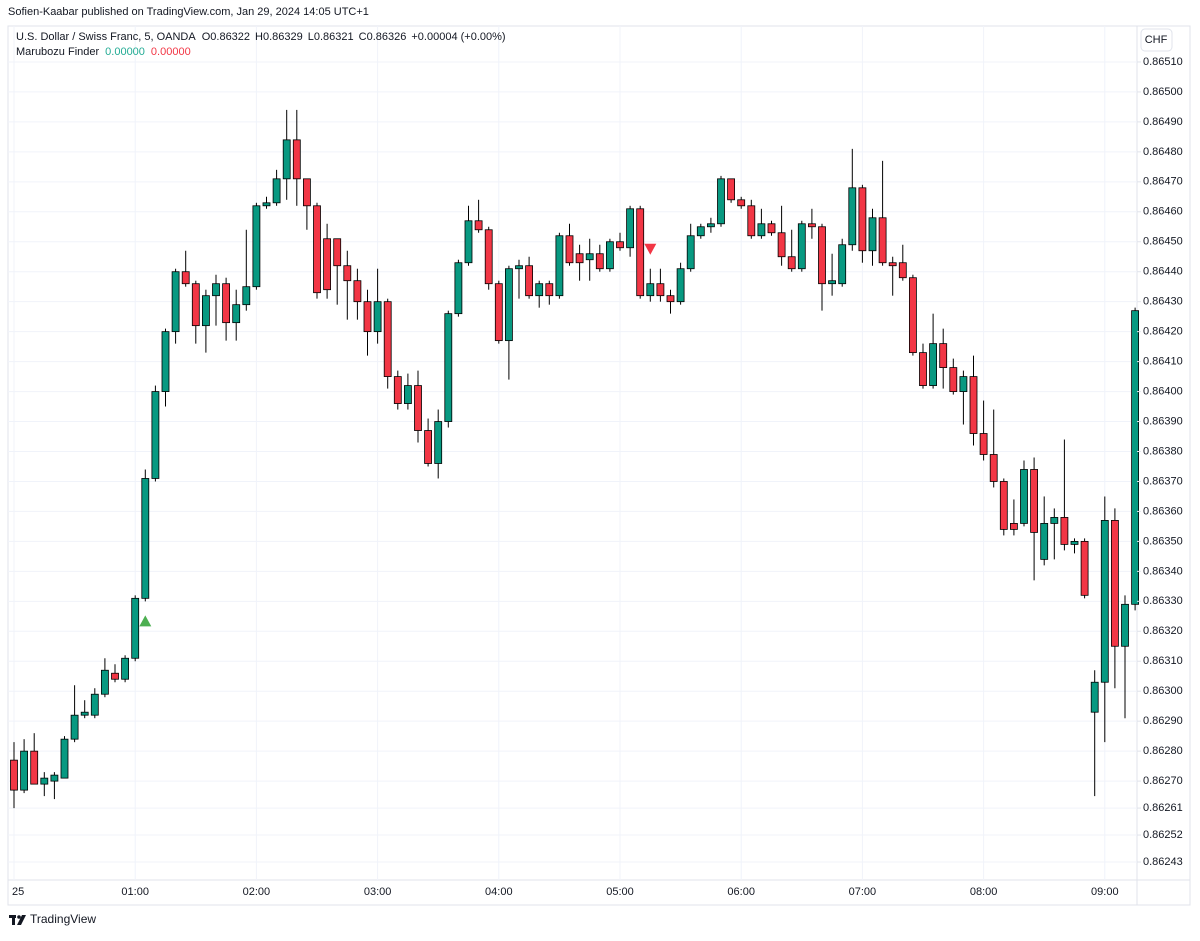 The width and height of the screenshot is (1200, 941). What do you see at coordinates (1163, 272) in the screenshot?
I see `y-tick-label: 0.86440` at bounding box center [1163, 272].